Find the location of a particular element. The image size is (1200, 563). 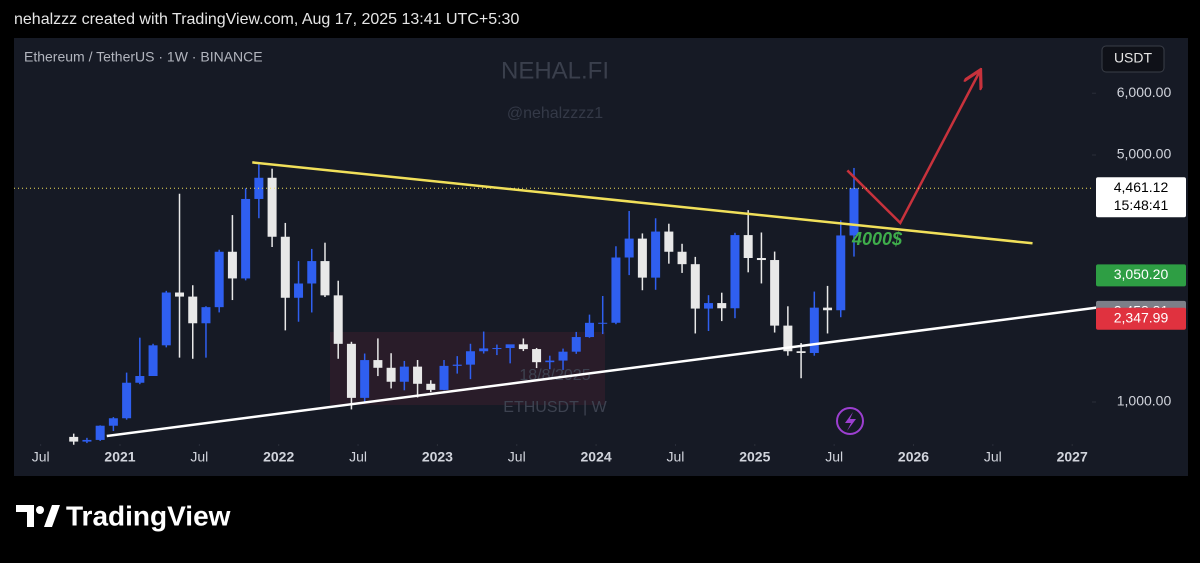

x-tick-label: 2021 is located at coordinates (119, 457).